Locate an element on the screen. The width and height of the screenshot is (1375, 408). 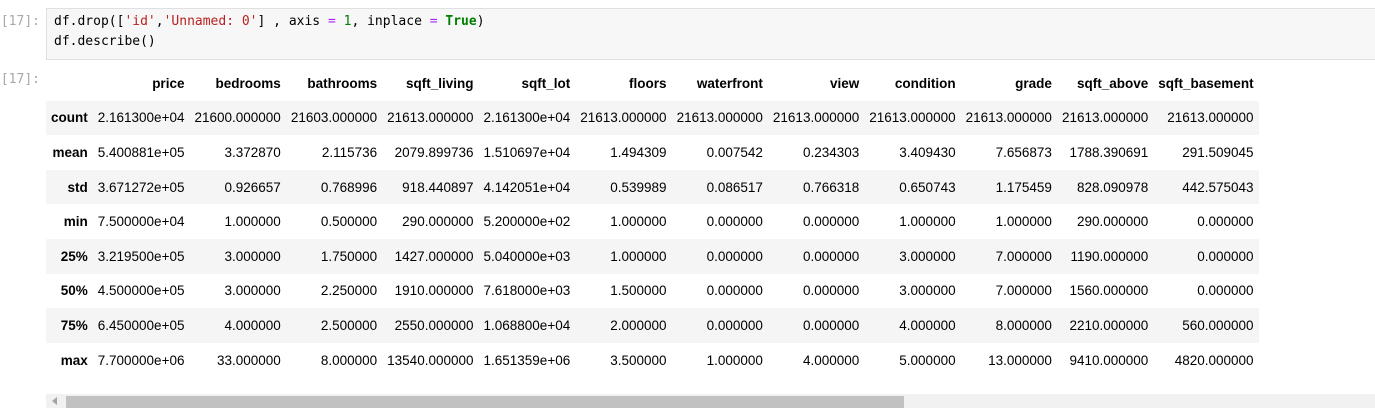
table-cell: 1560.000000 is located at coordinates (1109, 291).